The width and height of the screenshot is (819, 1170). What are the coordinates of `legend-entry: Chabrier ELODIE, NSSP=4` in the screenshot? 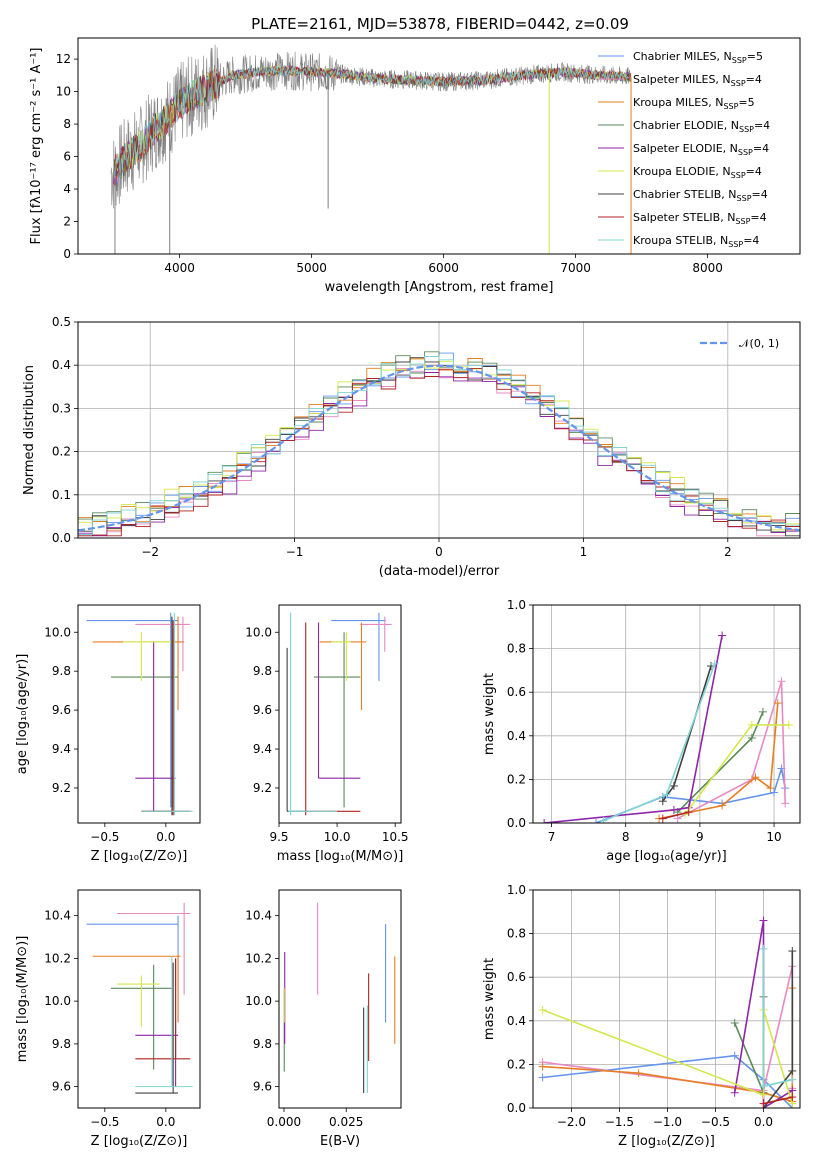 It's located at (701, 126).